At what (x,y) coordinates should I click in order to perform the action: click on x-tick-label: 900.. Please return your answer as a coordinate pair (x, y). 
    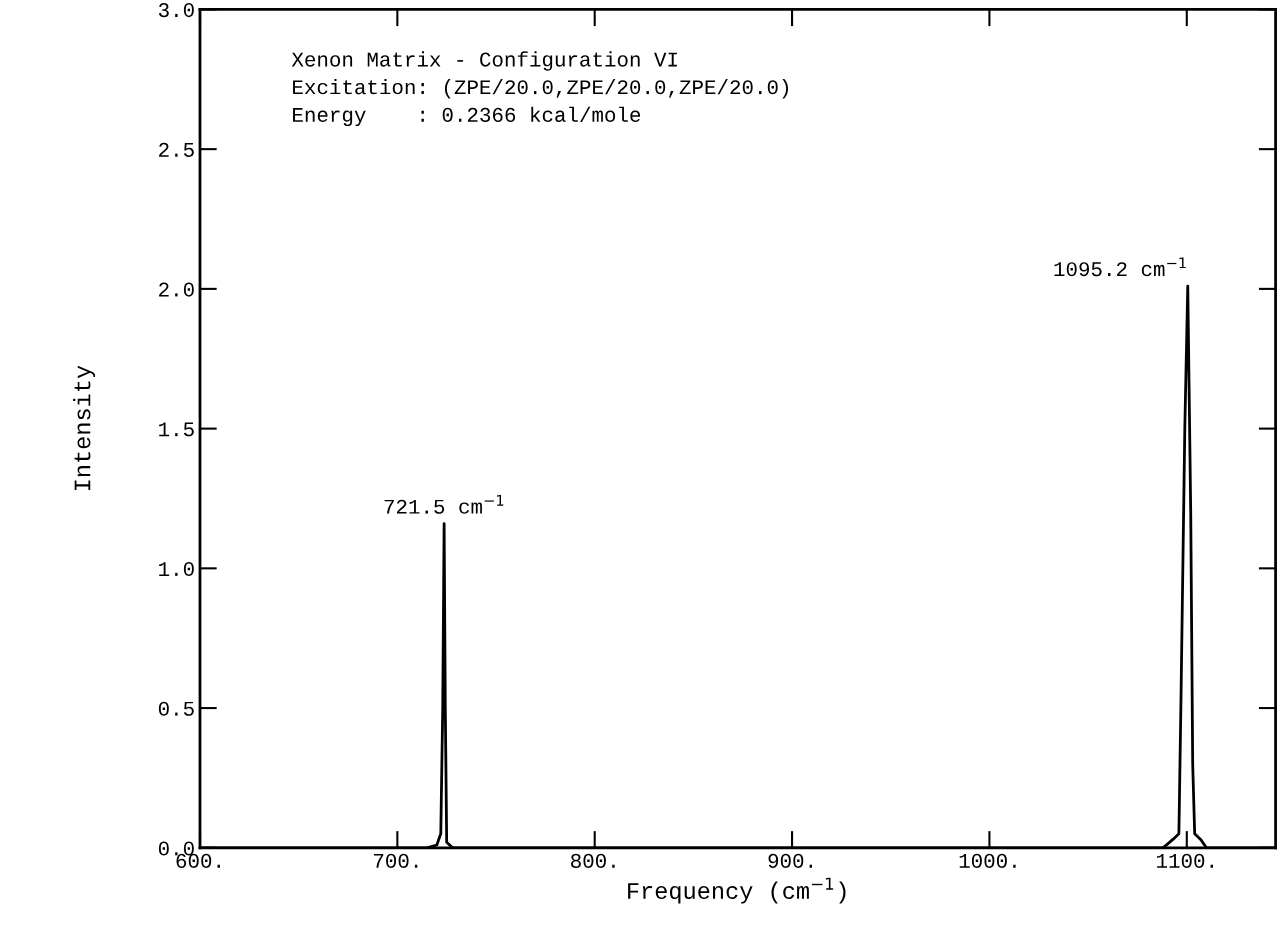
    Looking at the image, I should click on (790, 860).